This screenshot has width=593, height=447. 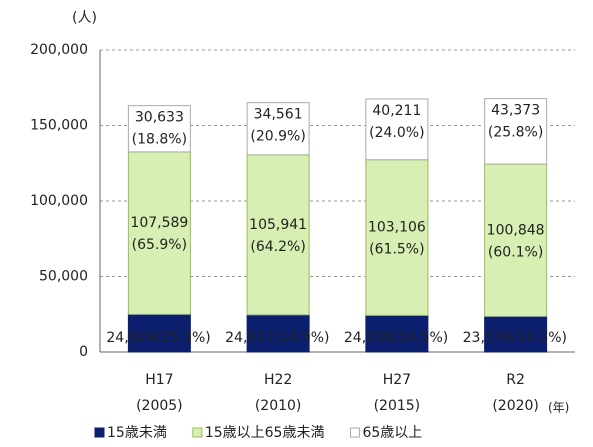 What do you see at coordinates (159, 140) in the screenshot?
I see `share-label: (18.8%)` at bounding box center [159, 140].